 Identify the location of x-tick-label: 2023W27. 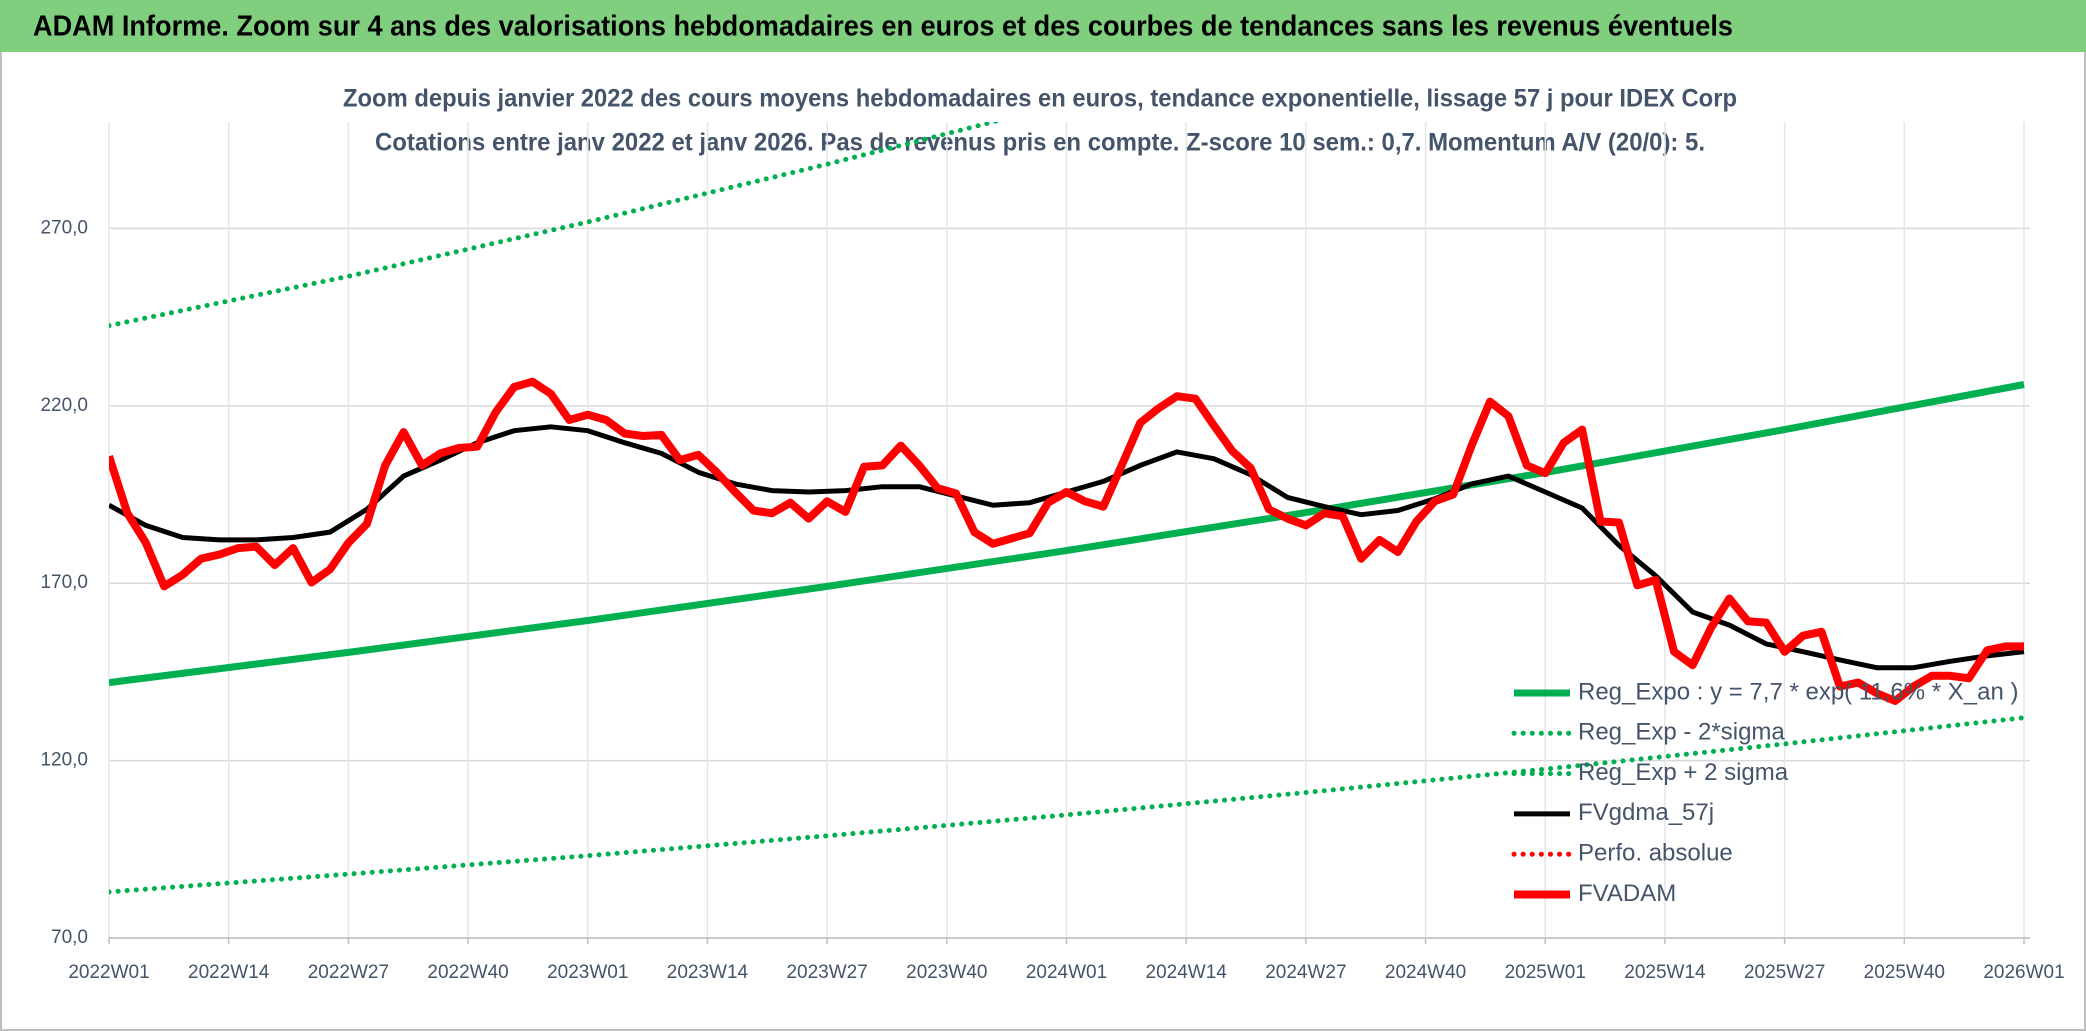
(826, 972).